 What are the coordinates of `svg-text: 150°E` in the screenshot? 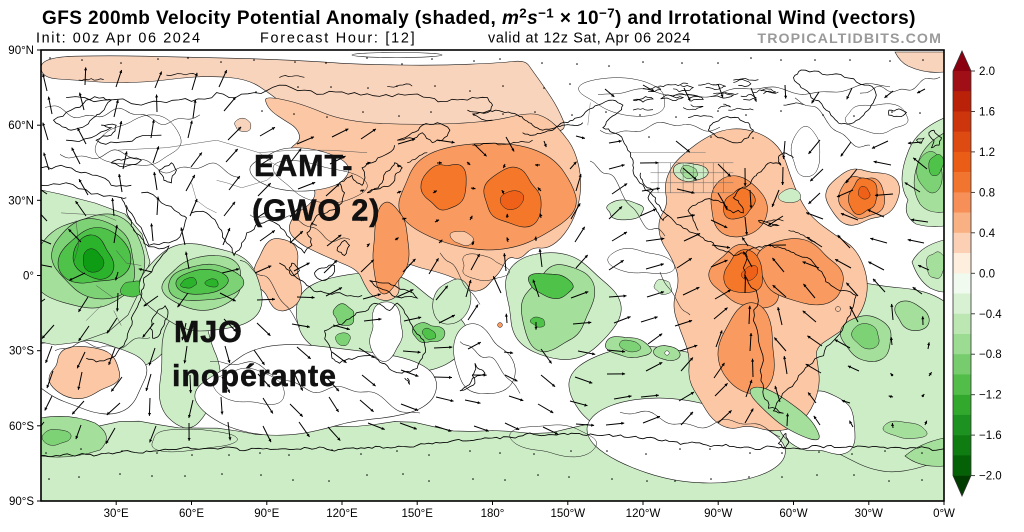 It's located at (417, 514).